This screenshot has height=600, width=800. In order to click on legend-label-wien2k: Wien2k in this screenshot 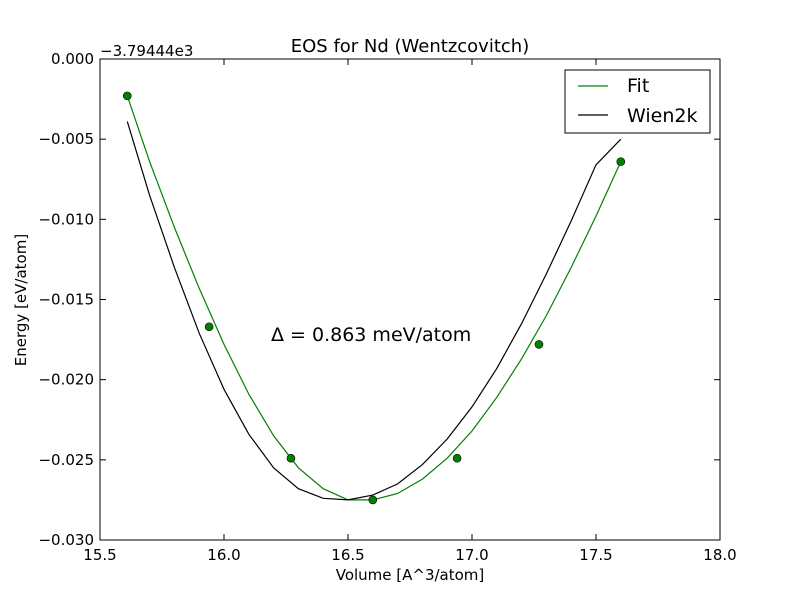, I will do `click(662, 116)`.